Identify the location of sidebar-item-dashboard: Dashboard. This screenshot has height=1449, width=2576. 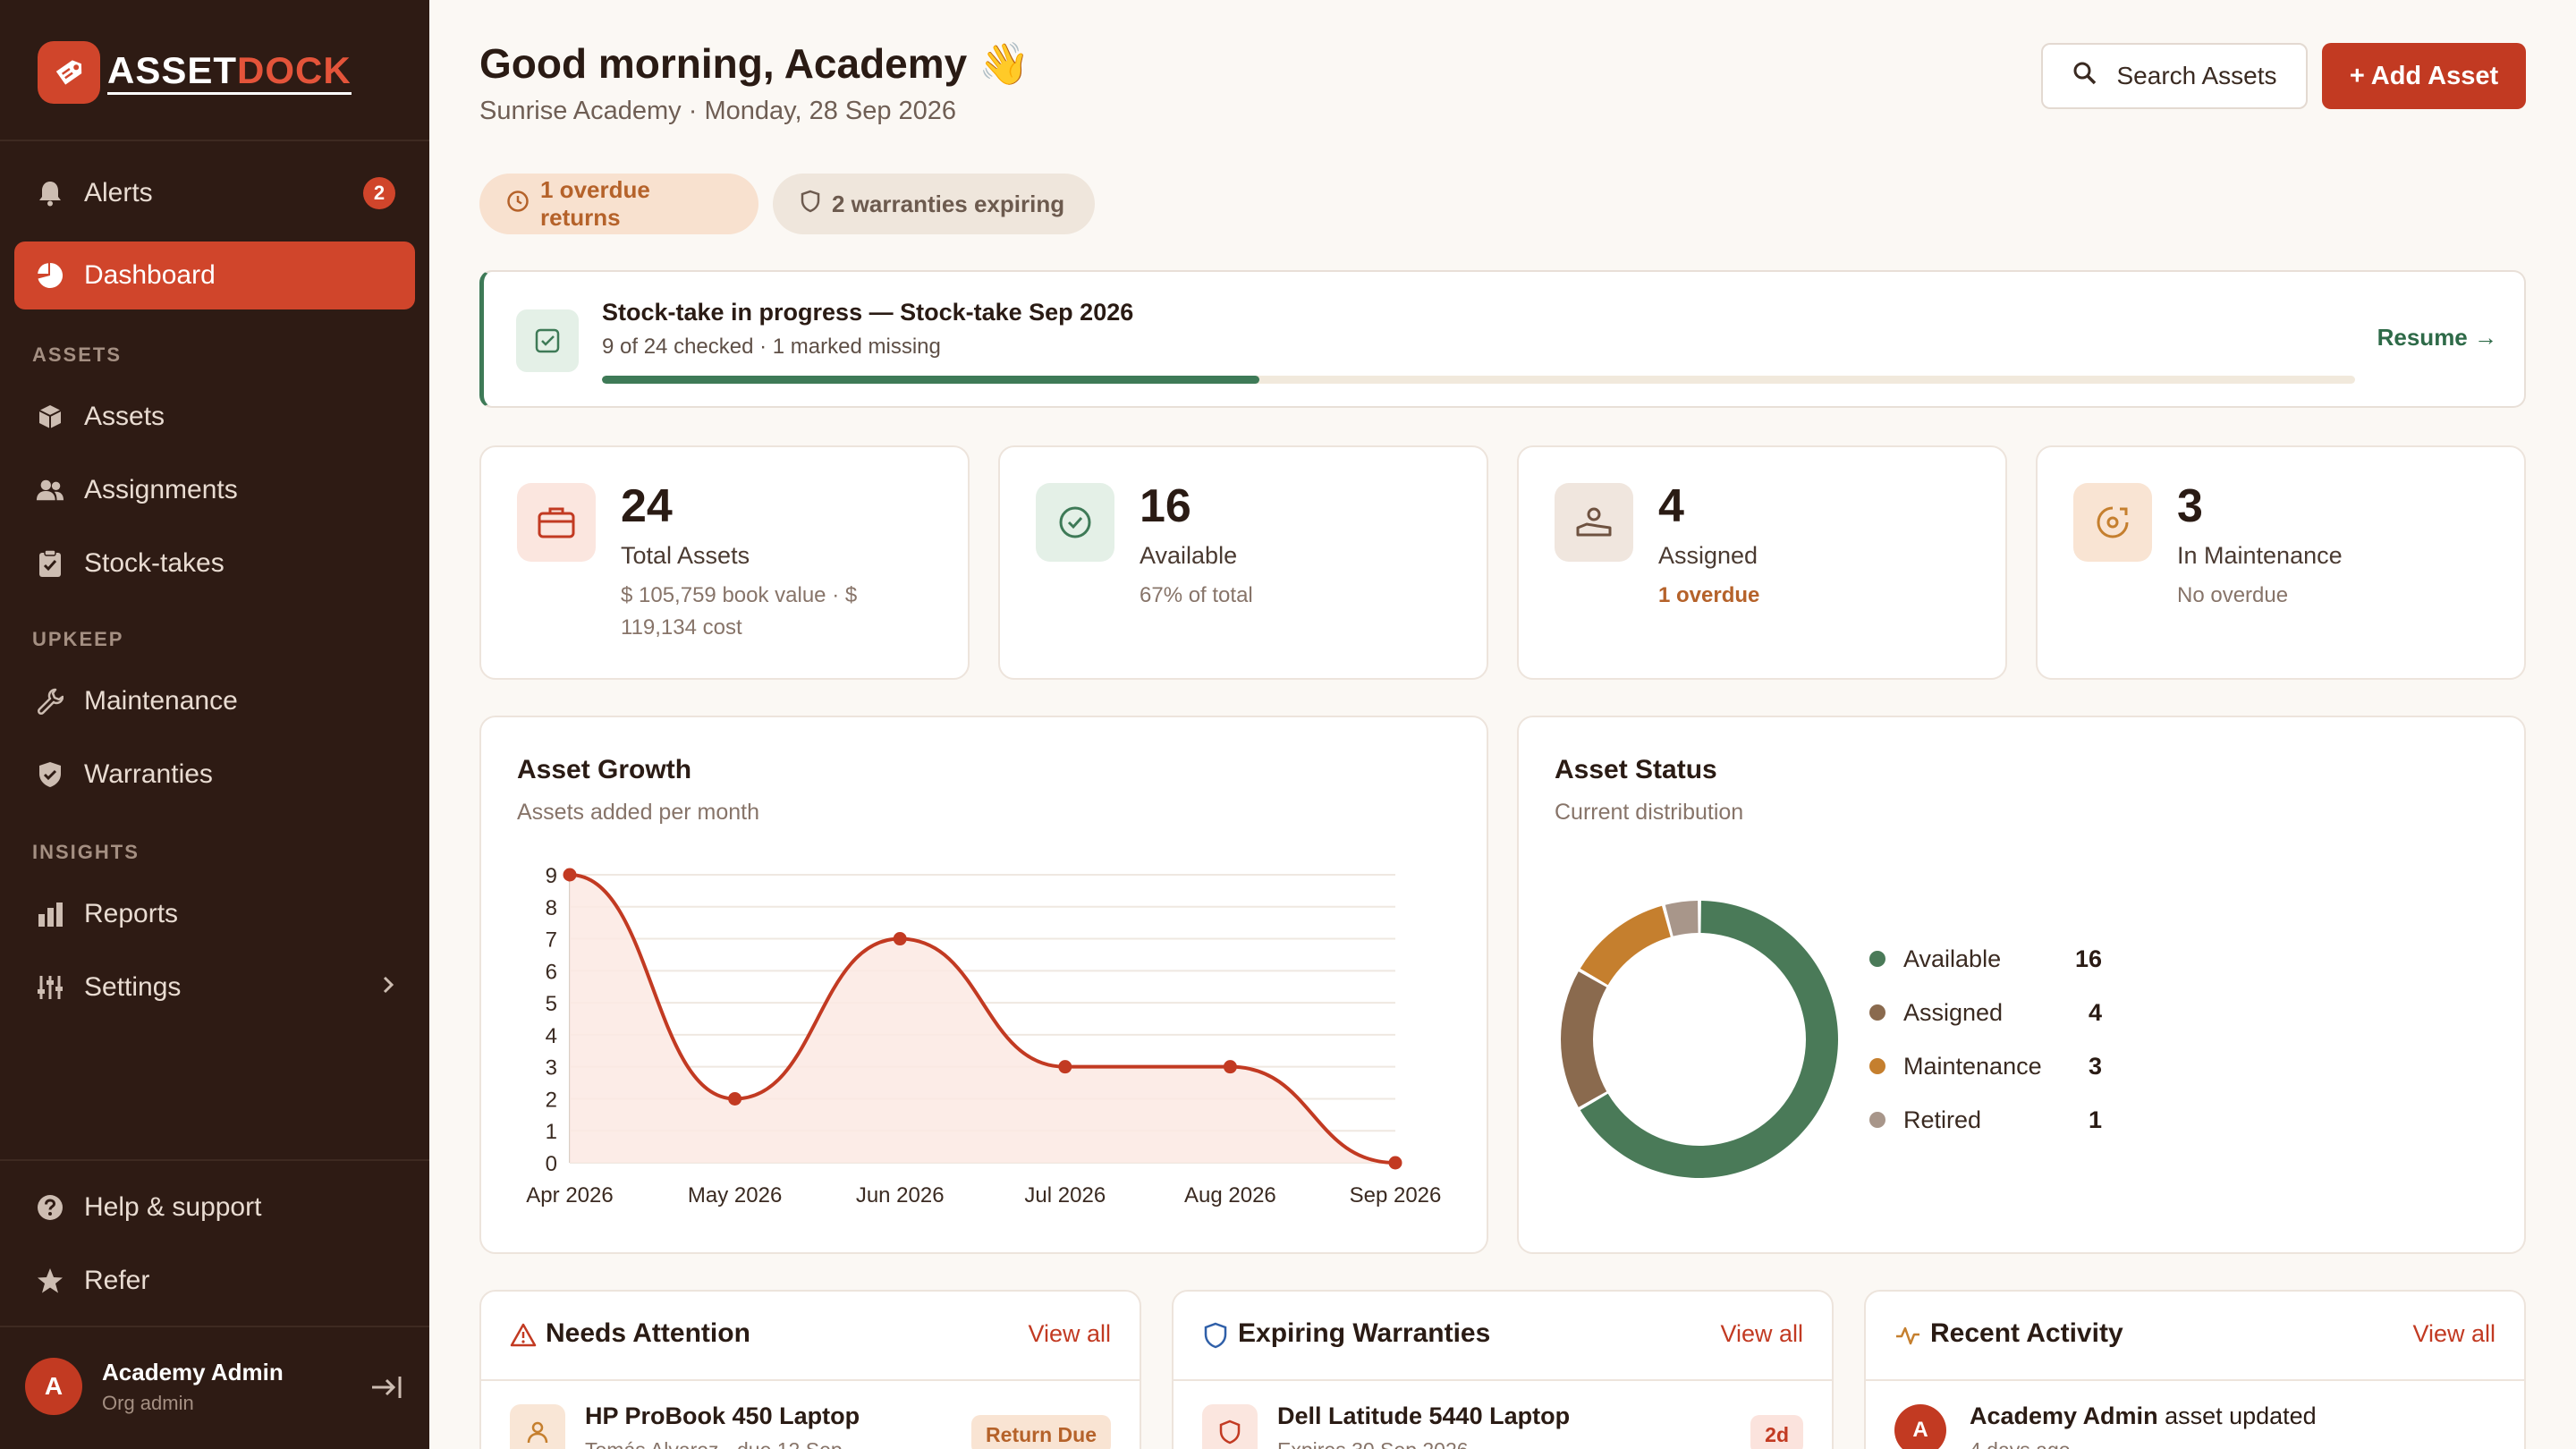
(214, 275).